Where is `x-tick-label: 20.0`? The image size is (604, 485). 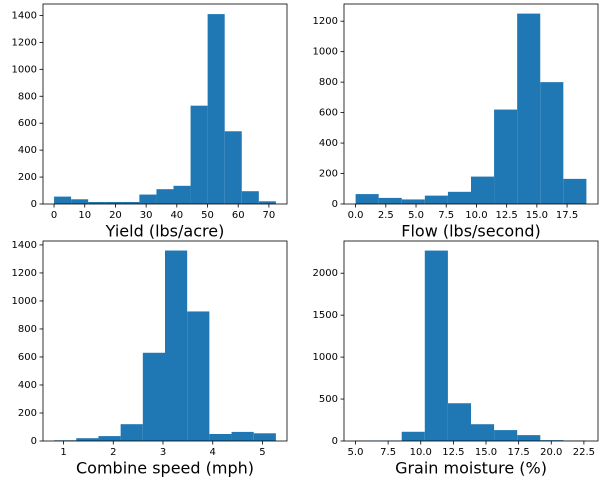 x-tick-label: 20.0 is located at coordinates (551, 452).